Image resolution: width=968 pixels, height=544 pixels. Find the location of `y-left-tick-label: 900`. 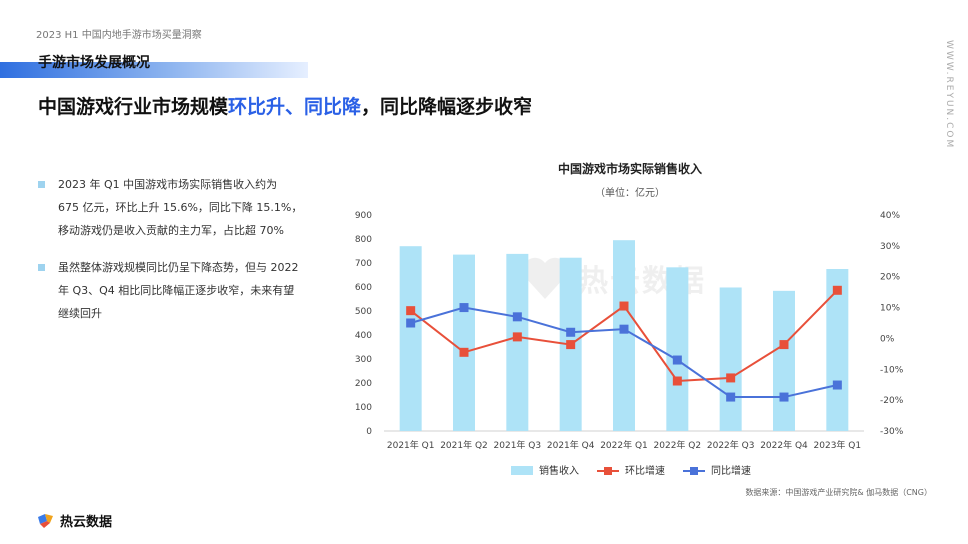

y-left-tick-label: 900 is located at coordinates (363, 216).